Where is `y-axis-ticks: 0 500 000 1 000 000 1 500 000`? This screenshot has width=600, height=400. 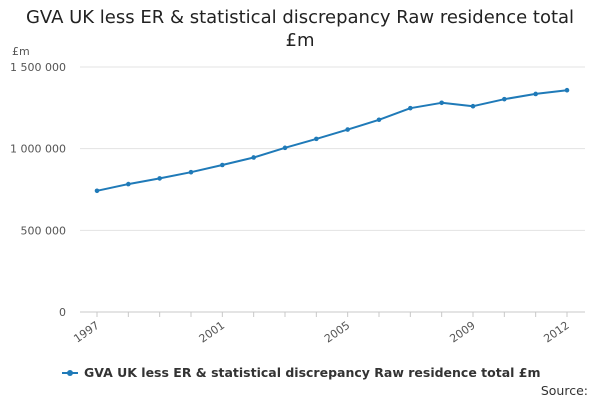 y-axis-ticks: 0 500 000 1 000 000 1 500 000 is located at coordinates (38, 190).